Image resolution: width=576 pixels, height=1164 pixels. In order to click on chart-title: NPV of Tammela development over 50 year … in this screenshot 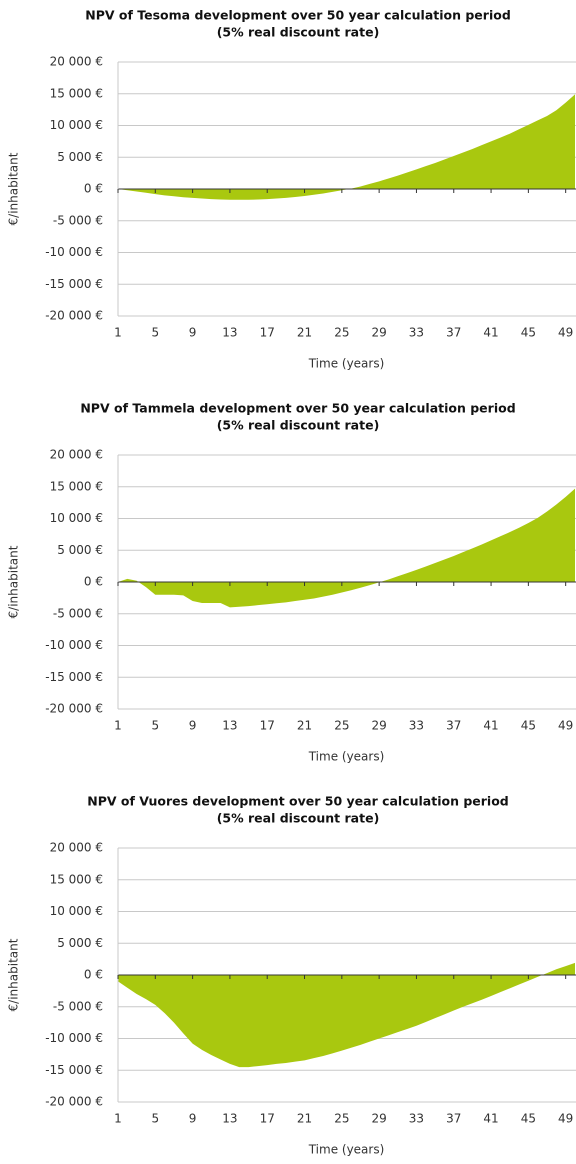, I will do `click(297, 408)`.